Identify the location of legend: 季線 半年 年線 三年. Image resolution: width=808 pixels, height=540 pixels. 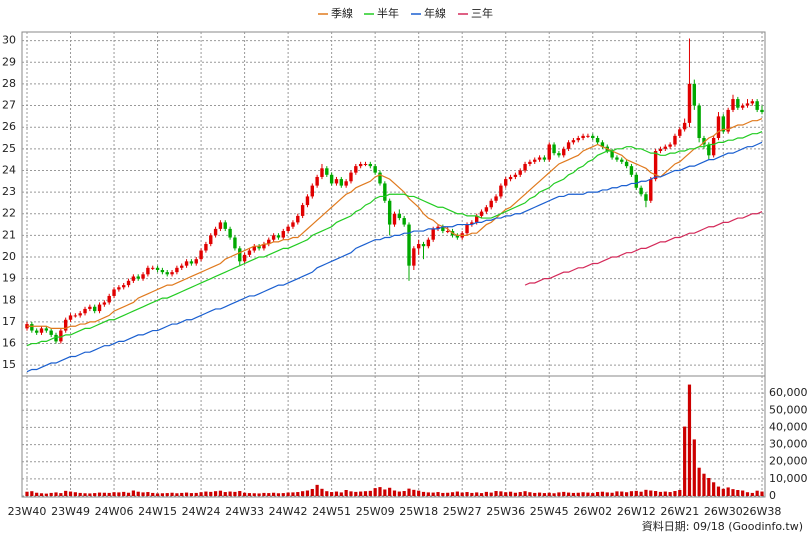
(405, 13).